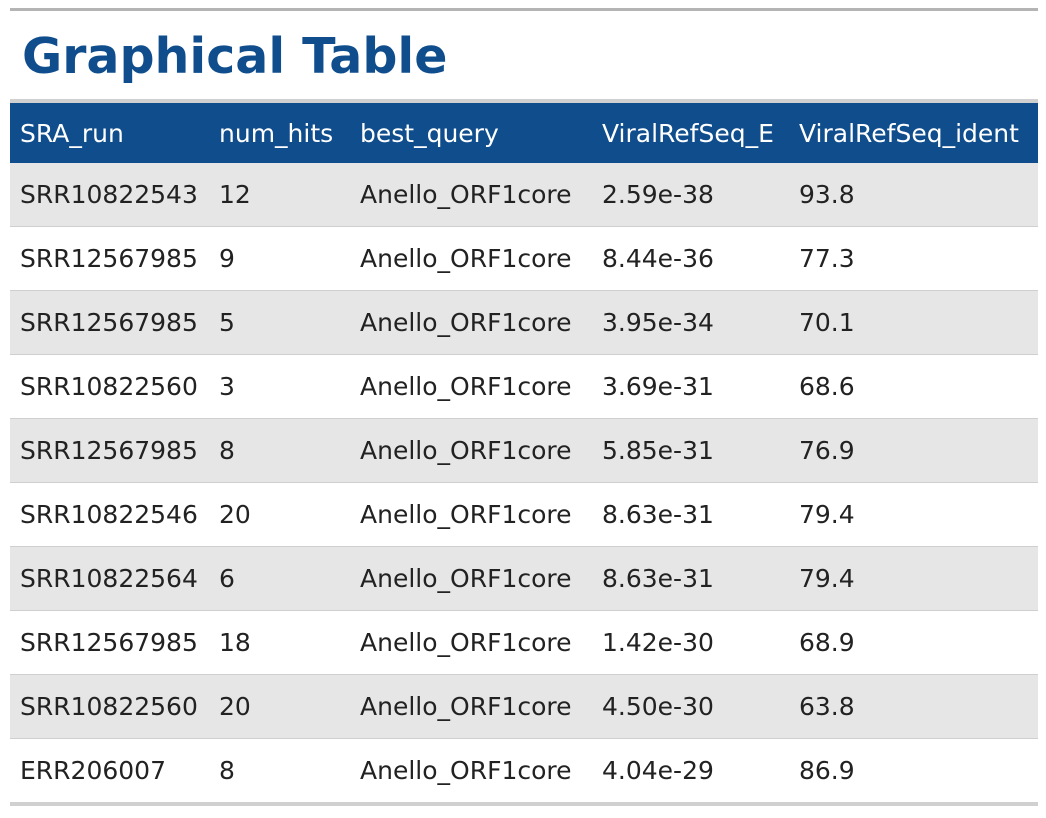  I want to click on cell-viralrefseq-ident: 76.9, so click(913, 450).